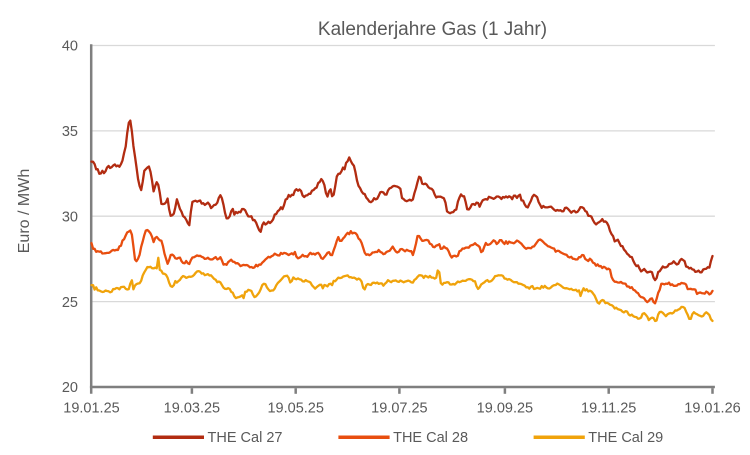 The width and height of the screenshot is (750, 455). Describe the element at coordinates (295, 409) in the screenshot. I see `svg-text: 19.05.25` at that location.